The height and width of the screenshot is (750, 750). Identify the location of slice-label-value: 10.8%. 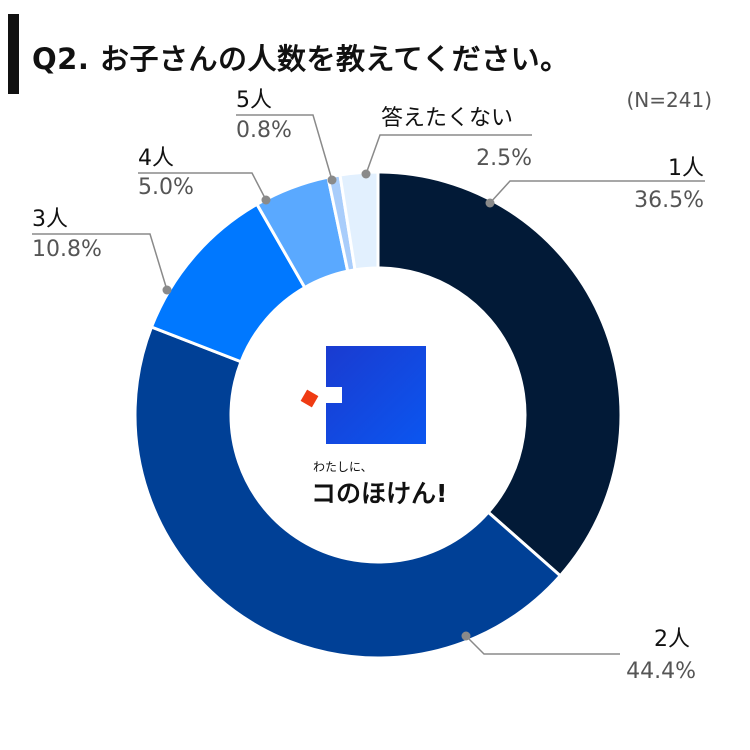
(67, 249).